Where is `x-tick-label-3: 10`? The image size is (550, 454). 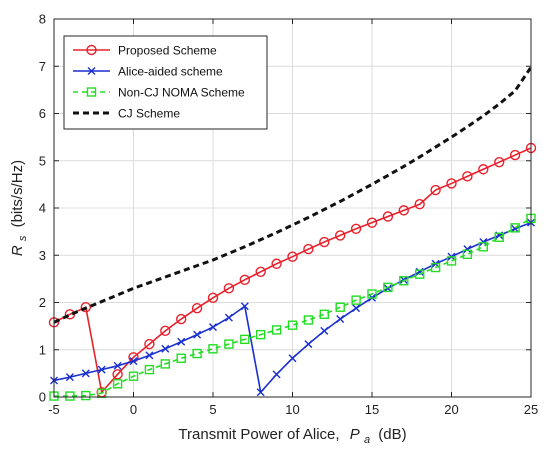
x-tick-label-3: 10 is located at coordinates (292, 409).